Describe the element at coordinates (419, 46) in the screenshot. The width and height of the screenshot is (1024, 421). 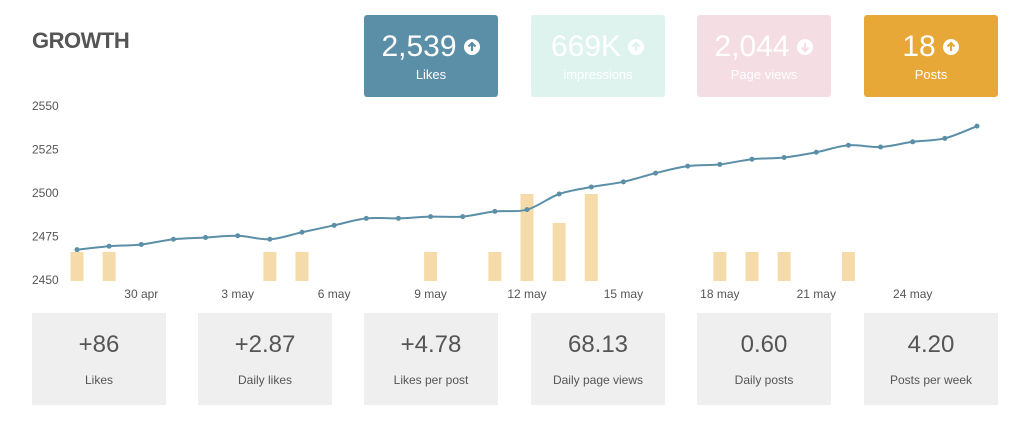
I see `kpi-value: 2,539` at that location.